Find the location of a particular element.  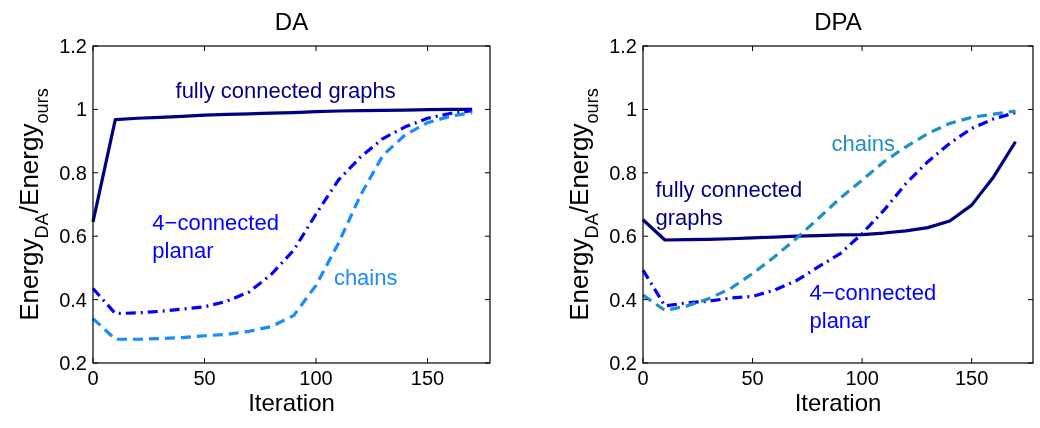

chart-title: DPA is located at coordinates (838, 21).